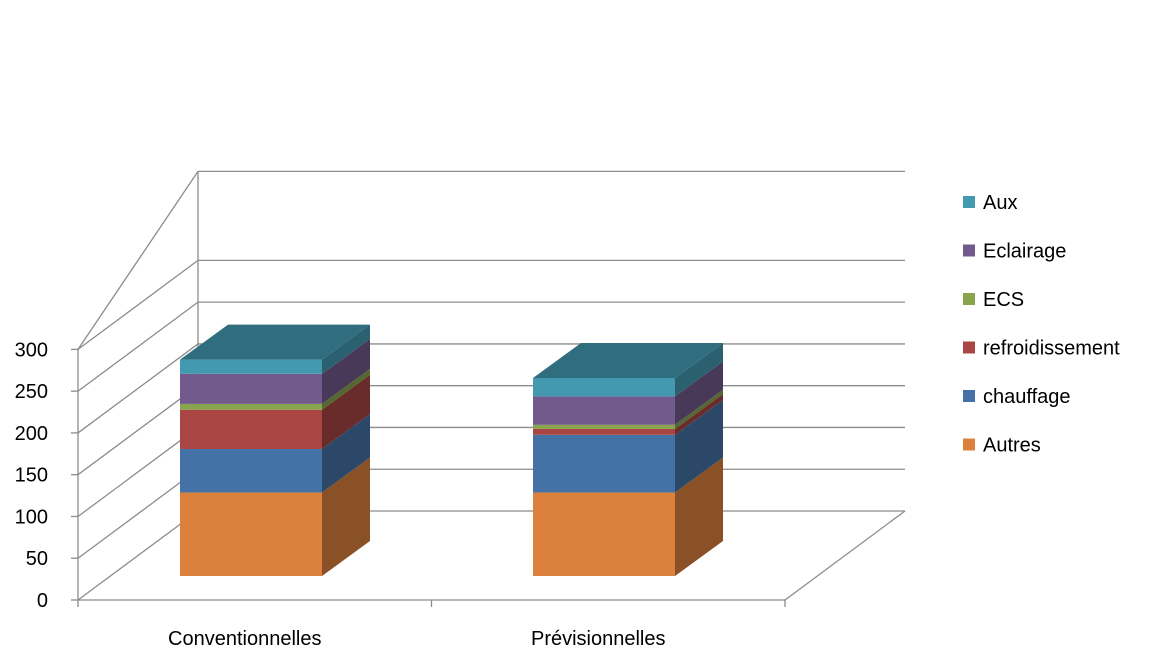 The image size is (1159, 649). Describe the element at coordinates (244, 638) in the screenshot. I see `x-tick-label: Conventionnelles` at that location.